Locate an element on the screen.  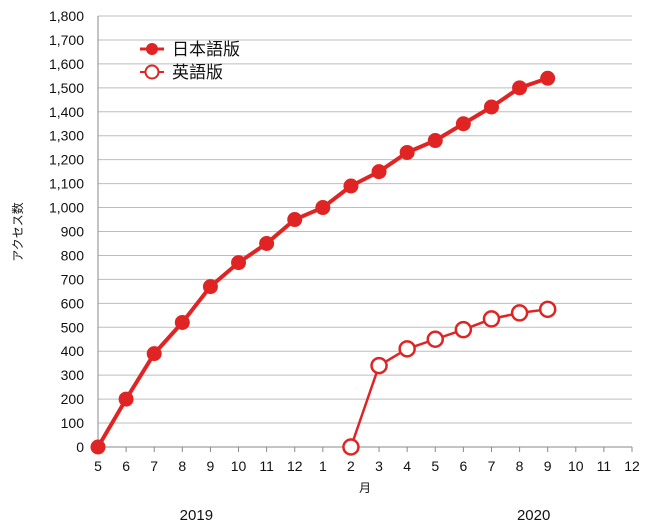
y-tick-label: 400 is located at coordinates (73, 351).